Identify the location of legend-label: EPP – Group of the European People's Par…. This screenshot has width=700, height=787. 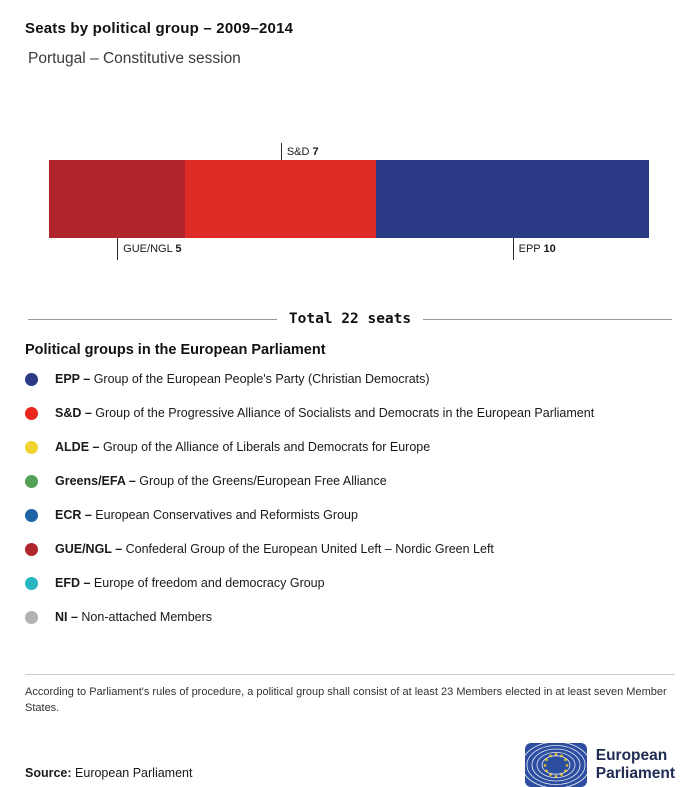
(242, 379).